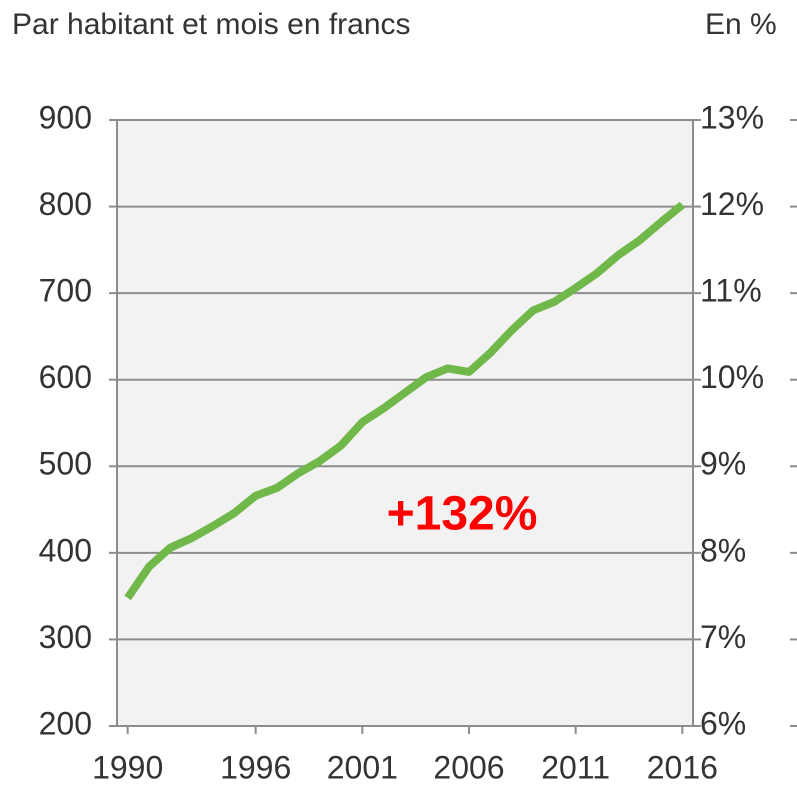 Image resolution: width=797 pixels, height=793 pixels. Describe the element at coordinates (255, 767) in the screenshot. I see `x-tick-label: 1996` at that location.